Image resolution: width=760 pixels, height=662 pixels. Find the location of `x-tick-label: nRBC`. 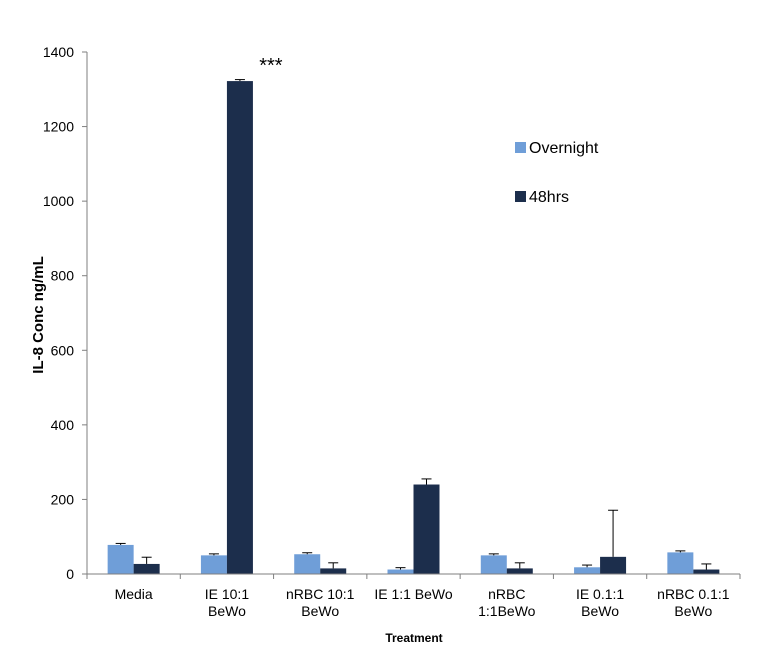

x-tick-label: nRBC is located at coordinates (506, 594).